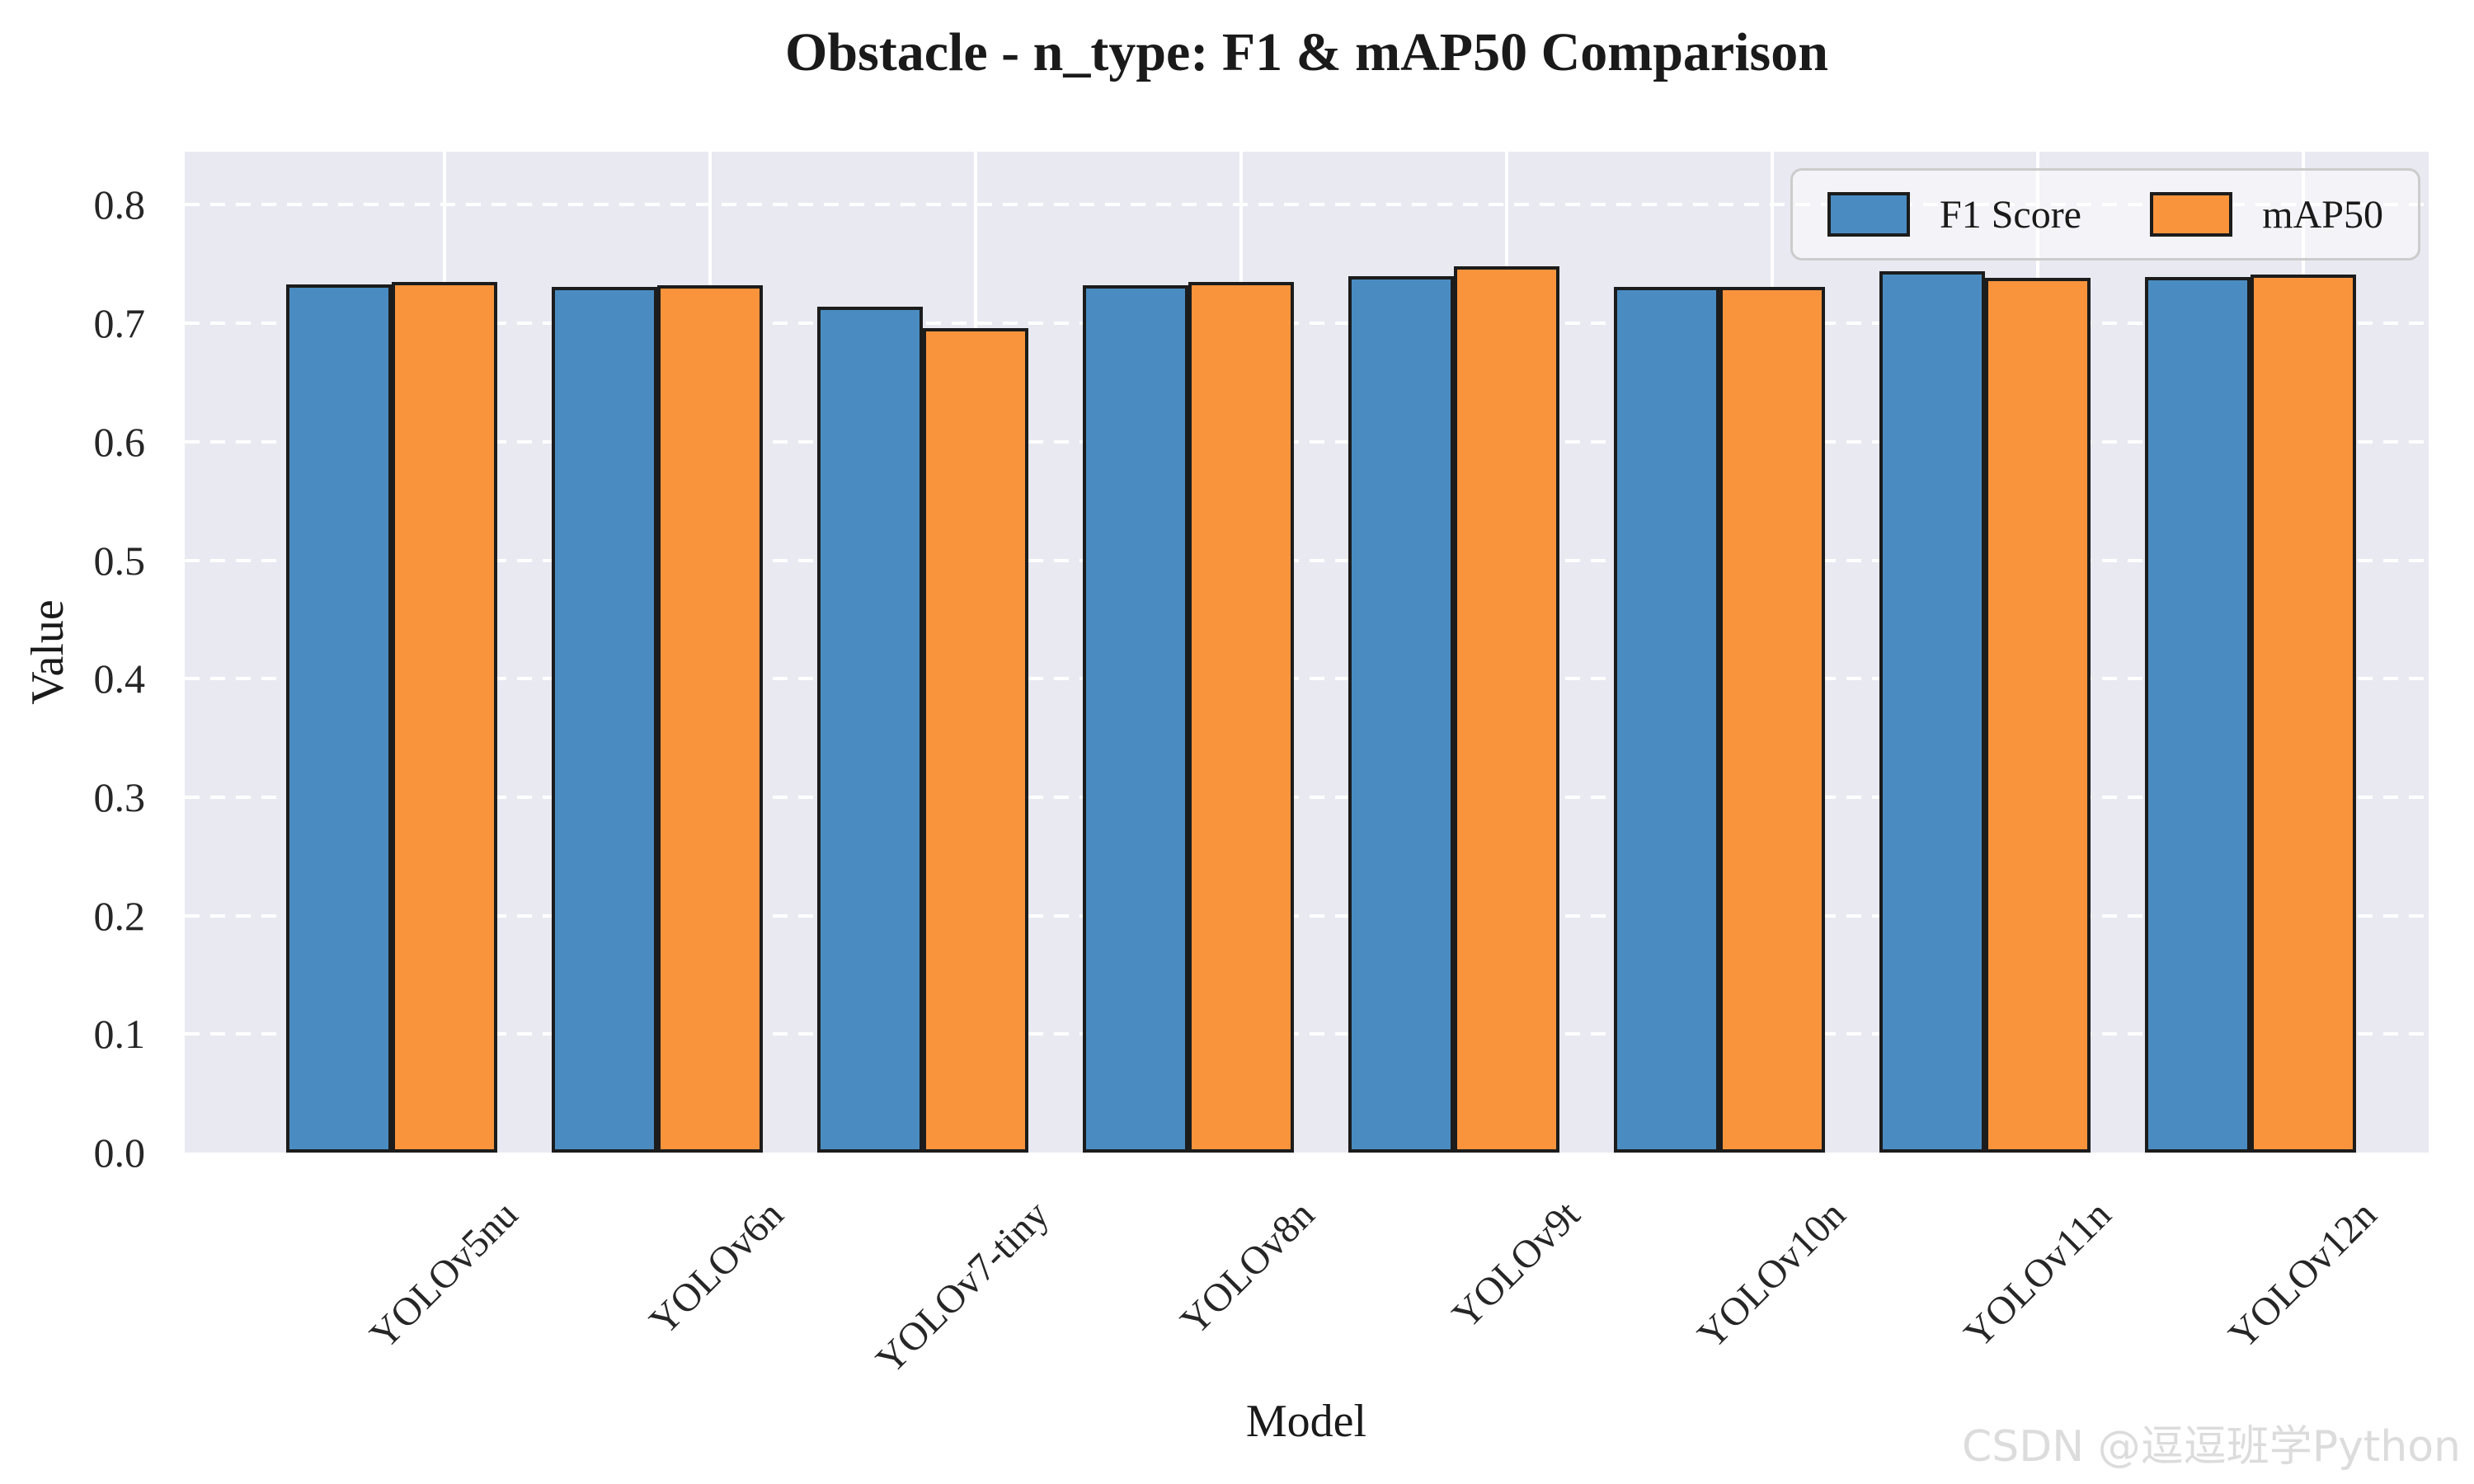 This screenshot has width=2474, height=1484. What do you see at coordinates (119, 678) in the screenshot?
I see `y-tick-label: 0.4` at bounding box center [119, 678].